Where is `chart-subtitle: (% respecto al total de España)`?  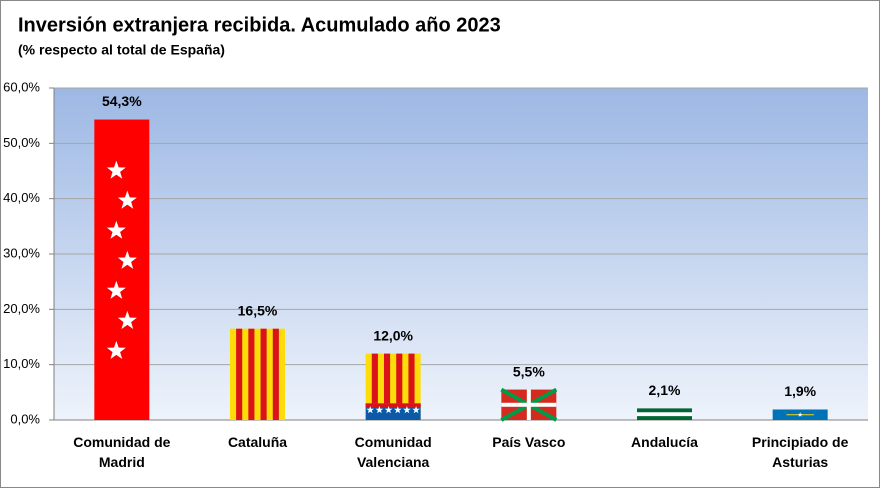 chart-subtitle: (% respecto al total de España) is located at coordinates (121, 50).